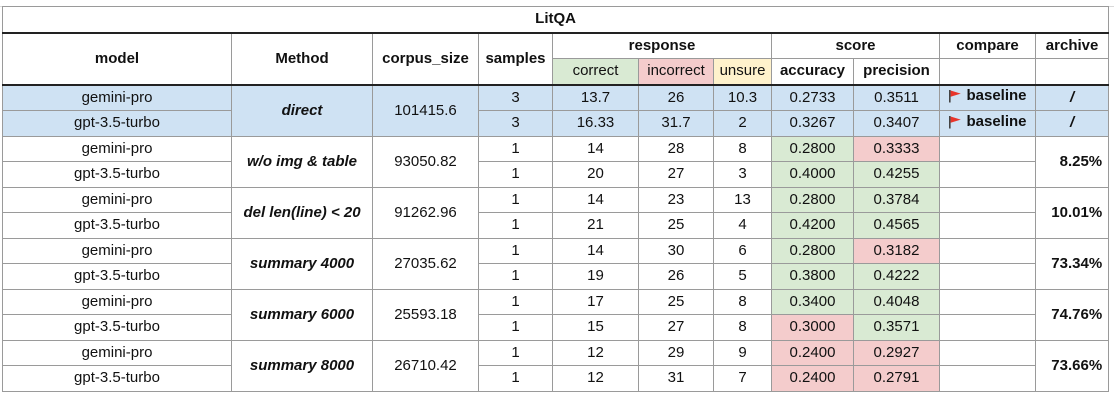  Describe the element at coordinates (425, 263) in the screenshot. I see `cell-corpus-size: 27035.62` at that location.